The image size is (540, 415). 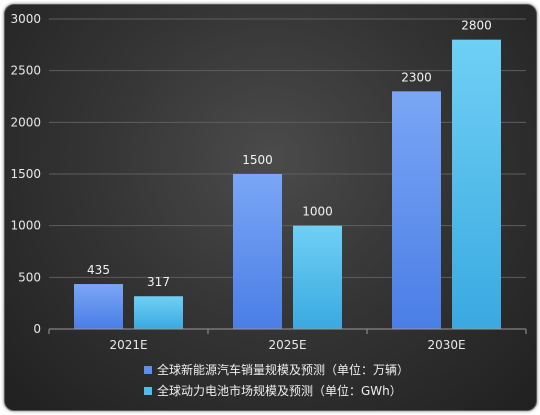 I want to click on data-label: 435, so click(x=98, y=270).